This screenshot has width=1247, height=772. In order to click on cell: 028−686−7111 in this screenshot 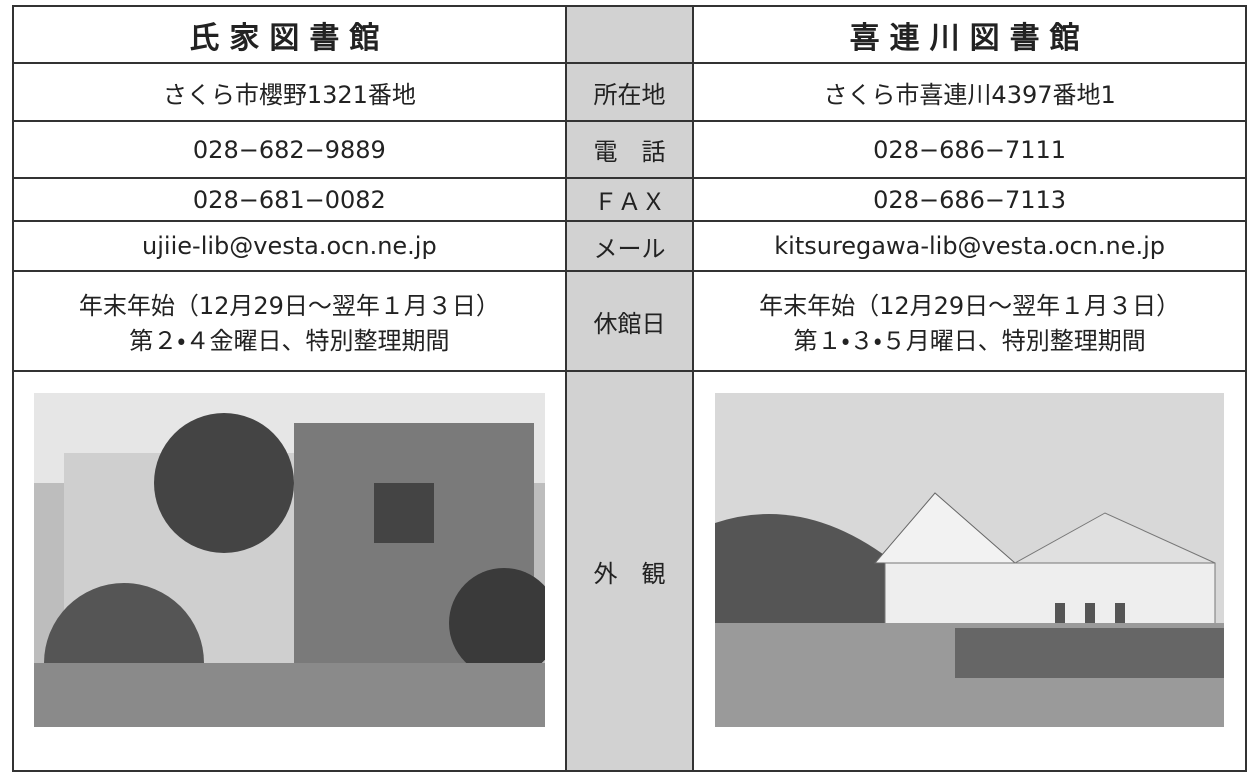, I will do `click(969, 149)`.